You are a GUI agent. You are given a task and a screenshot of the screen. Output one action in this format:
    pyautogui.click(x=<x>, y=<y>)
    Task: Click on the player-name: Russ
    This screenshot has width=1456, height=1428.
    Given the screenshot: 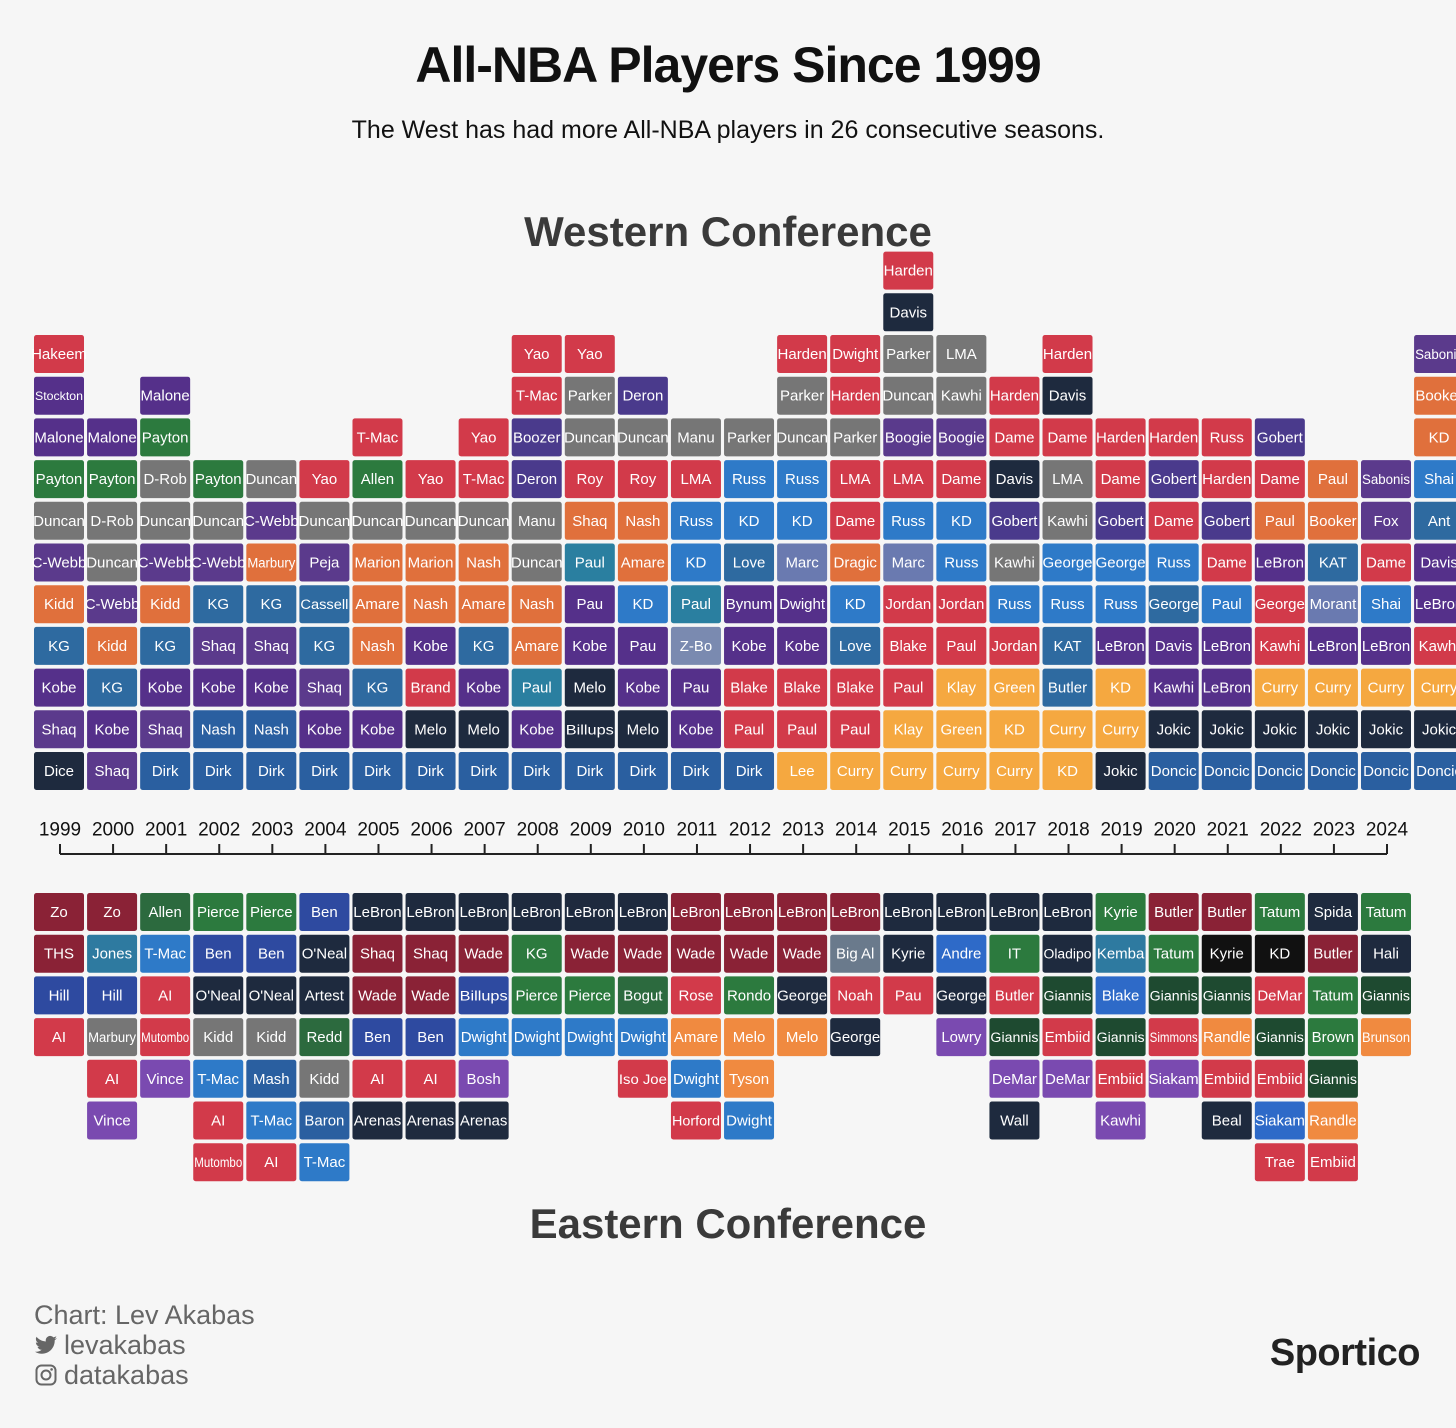 What is the action you would take?
    pyautogui.click(x=802, y=479)
    